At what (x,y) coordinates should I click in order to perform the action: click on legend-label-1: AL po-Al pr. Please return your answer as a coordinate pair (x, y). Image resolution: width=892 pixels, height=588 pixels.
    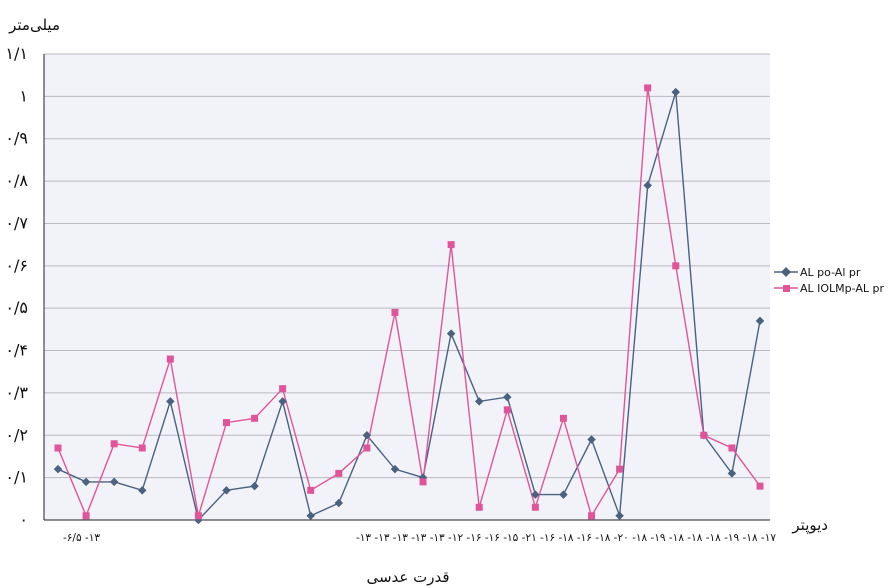
    Looking at the image, I should click on (830, 272).